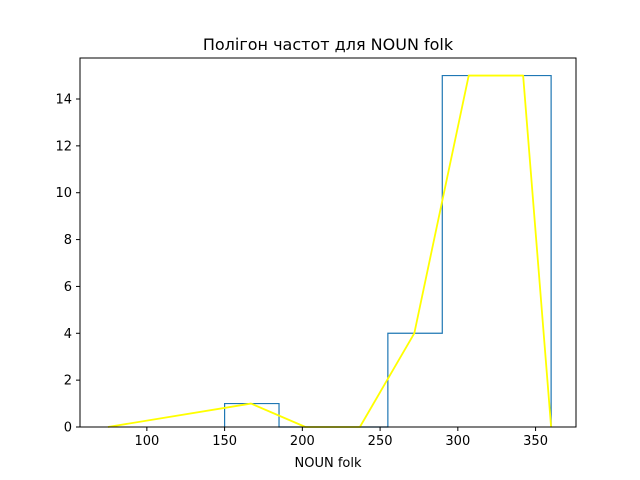 Image resolution: width=640 pixels, height=480 pixels. Describe the element at coordinates (380, 441) in the screenshot. I see `x-tick-label: 250` at that location.